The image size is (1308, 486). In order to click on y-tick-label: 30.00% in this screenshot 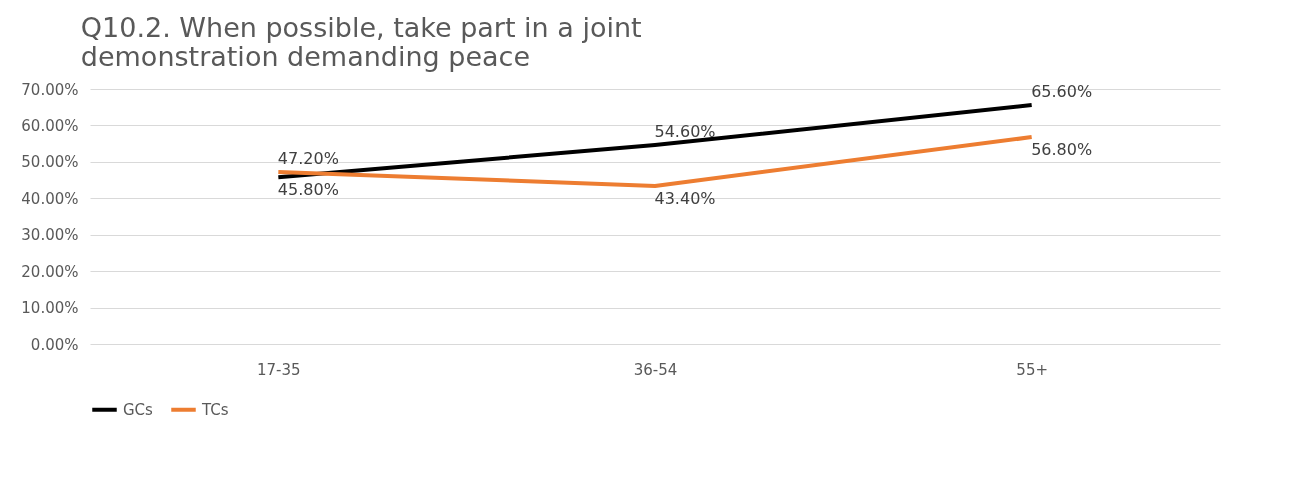, I will do `click(50, 235)`.